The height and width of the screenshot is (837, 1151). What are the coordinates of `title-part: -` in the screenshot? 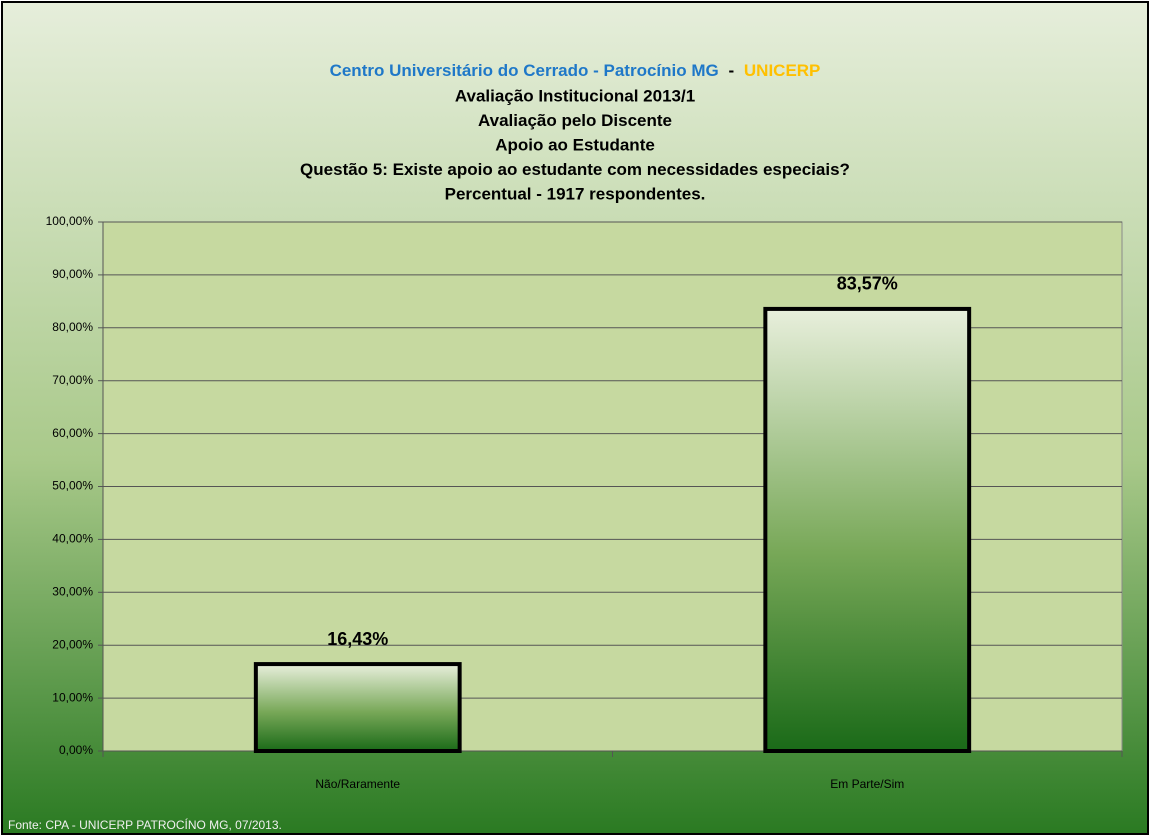 It's located at (731, 70).